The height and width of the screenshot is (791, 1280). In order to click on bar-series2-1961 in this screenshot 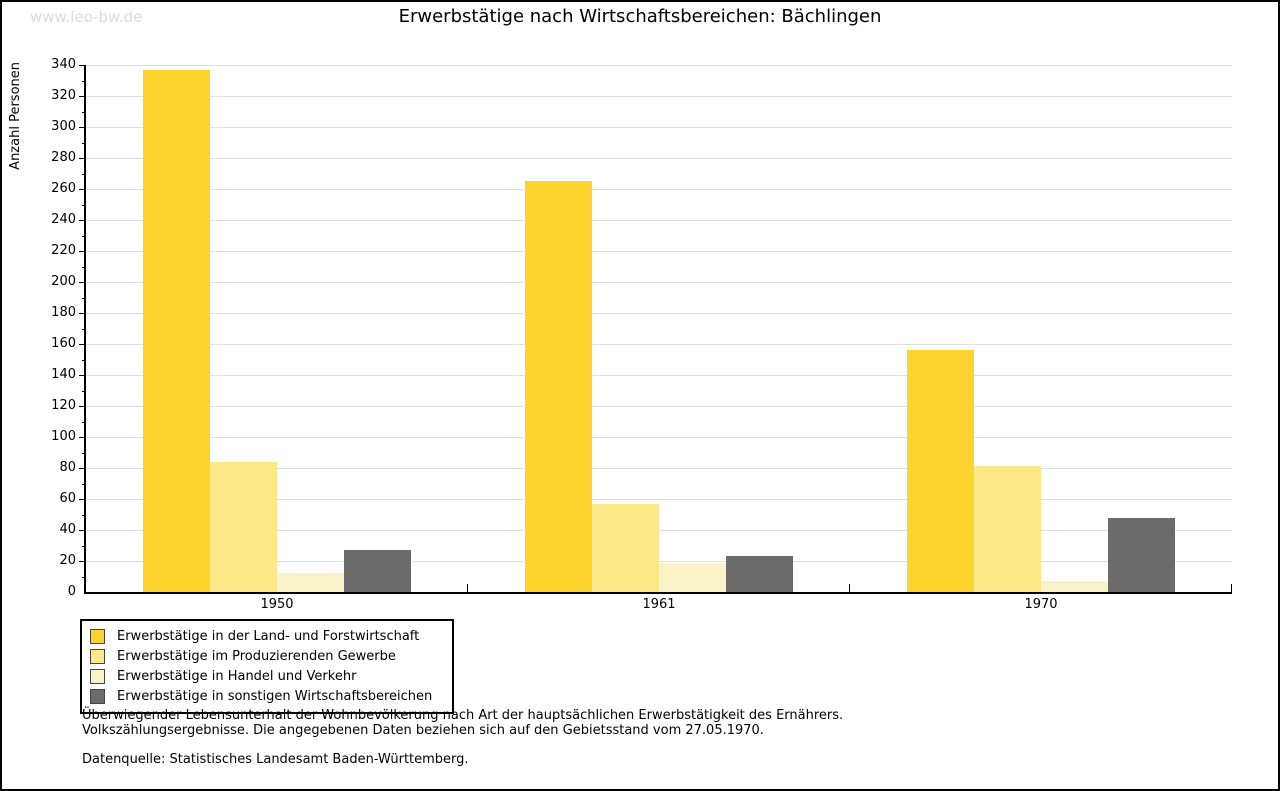, I will do `click(625, 547)`.